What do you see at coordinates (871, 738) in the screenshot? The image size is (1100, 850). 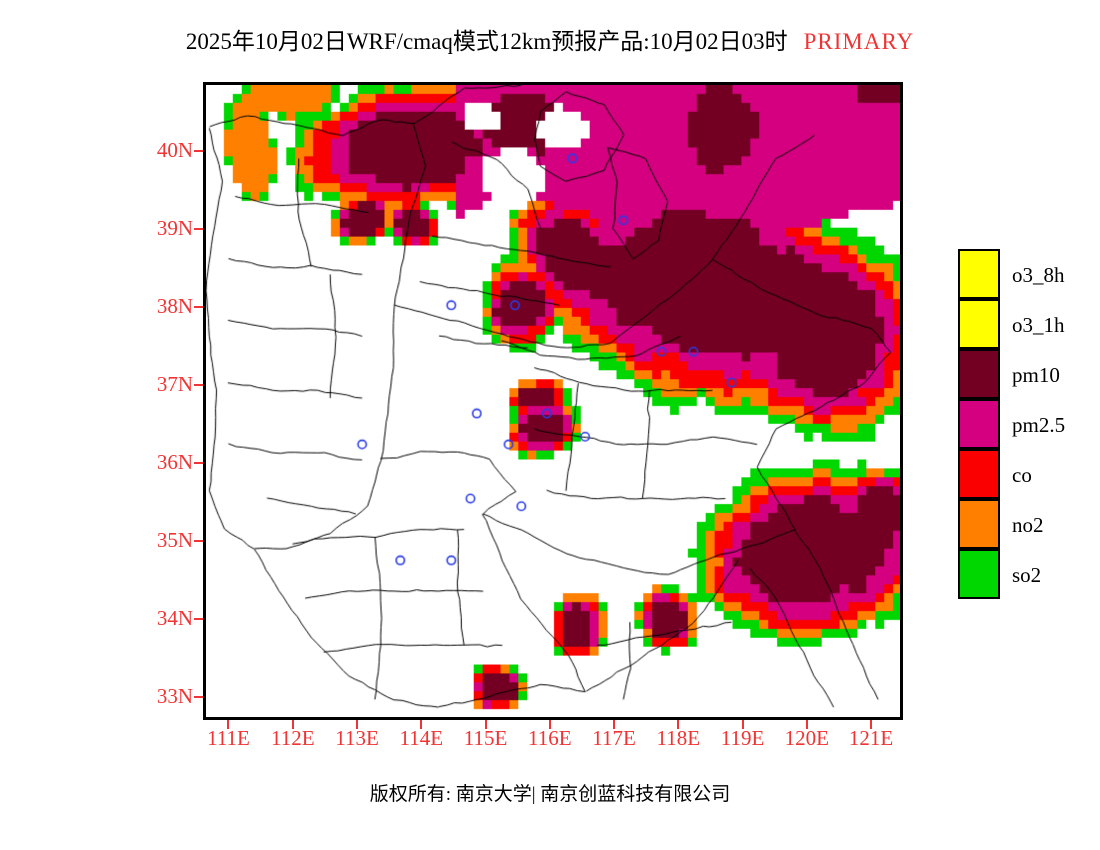 I see `x-axis-label: 121E` at bounding box center [871, 738].